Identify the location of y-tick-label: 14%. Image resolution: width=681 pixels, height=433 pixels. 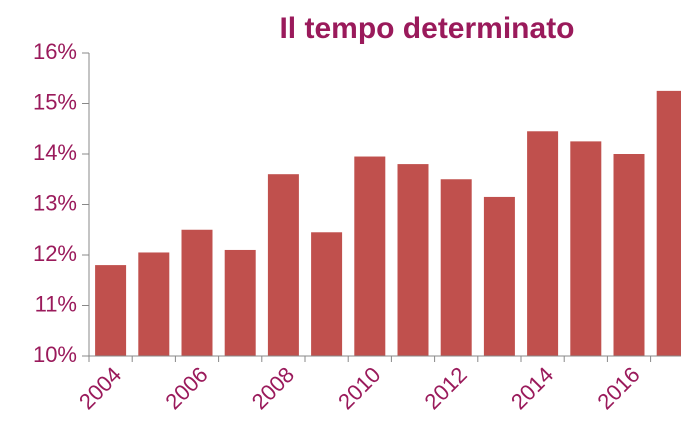
(55, 152).